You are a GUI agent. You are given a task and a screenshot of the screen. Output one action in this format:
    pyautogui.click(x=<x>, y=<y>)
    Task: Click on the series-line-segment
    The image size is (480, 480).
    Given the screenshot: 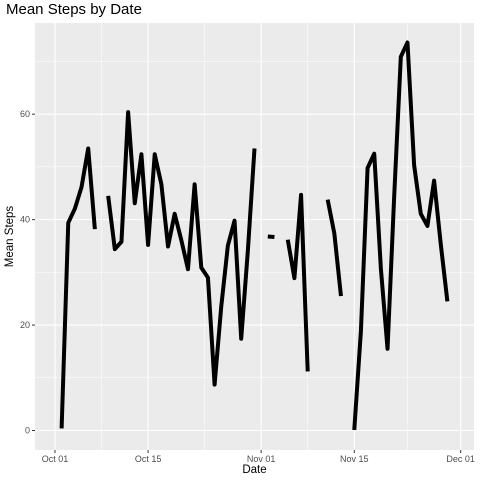 What is the action you would take?
    pyautogui.click(x=271, y=237)
    